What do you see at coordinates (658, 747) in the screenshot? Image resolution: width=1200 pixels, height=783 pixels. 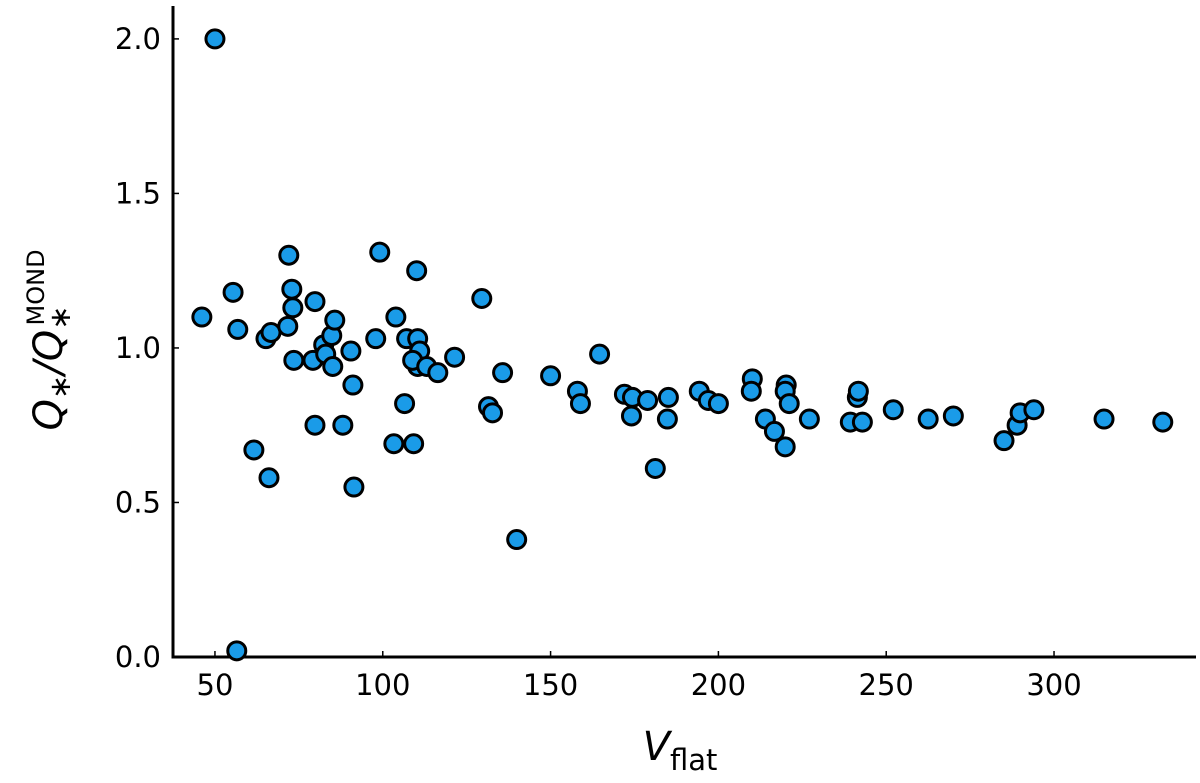 I see `x-label-main: V` at bounding box center [658, 747].